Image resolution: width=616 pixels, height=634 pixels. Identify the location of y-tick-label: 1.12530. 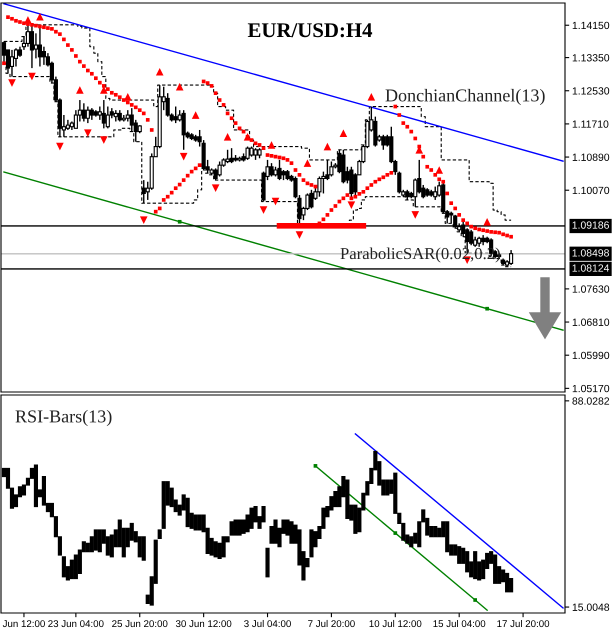
(591, 91).